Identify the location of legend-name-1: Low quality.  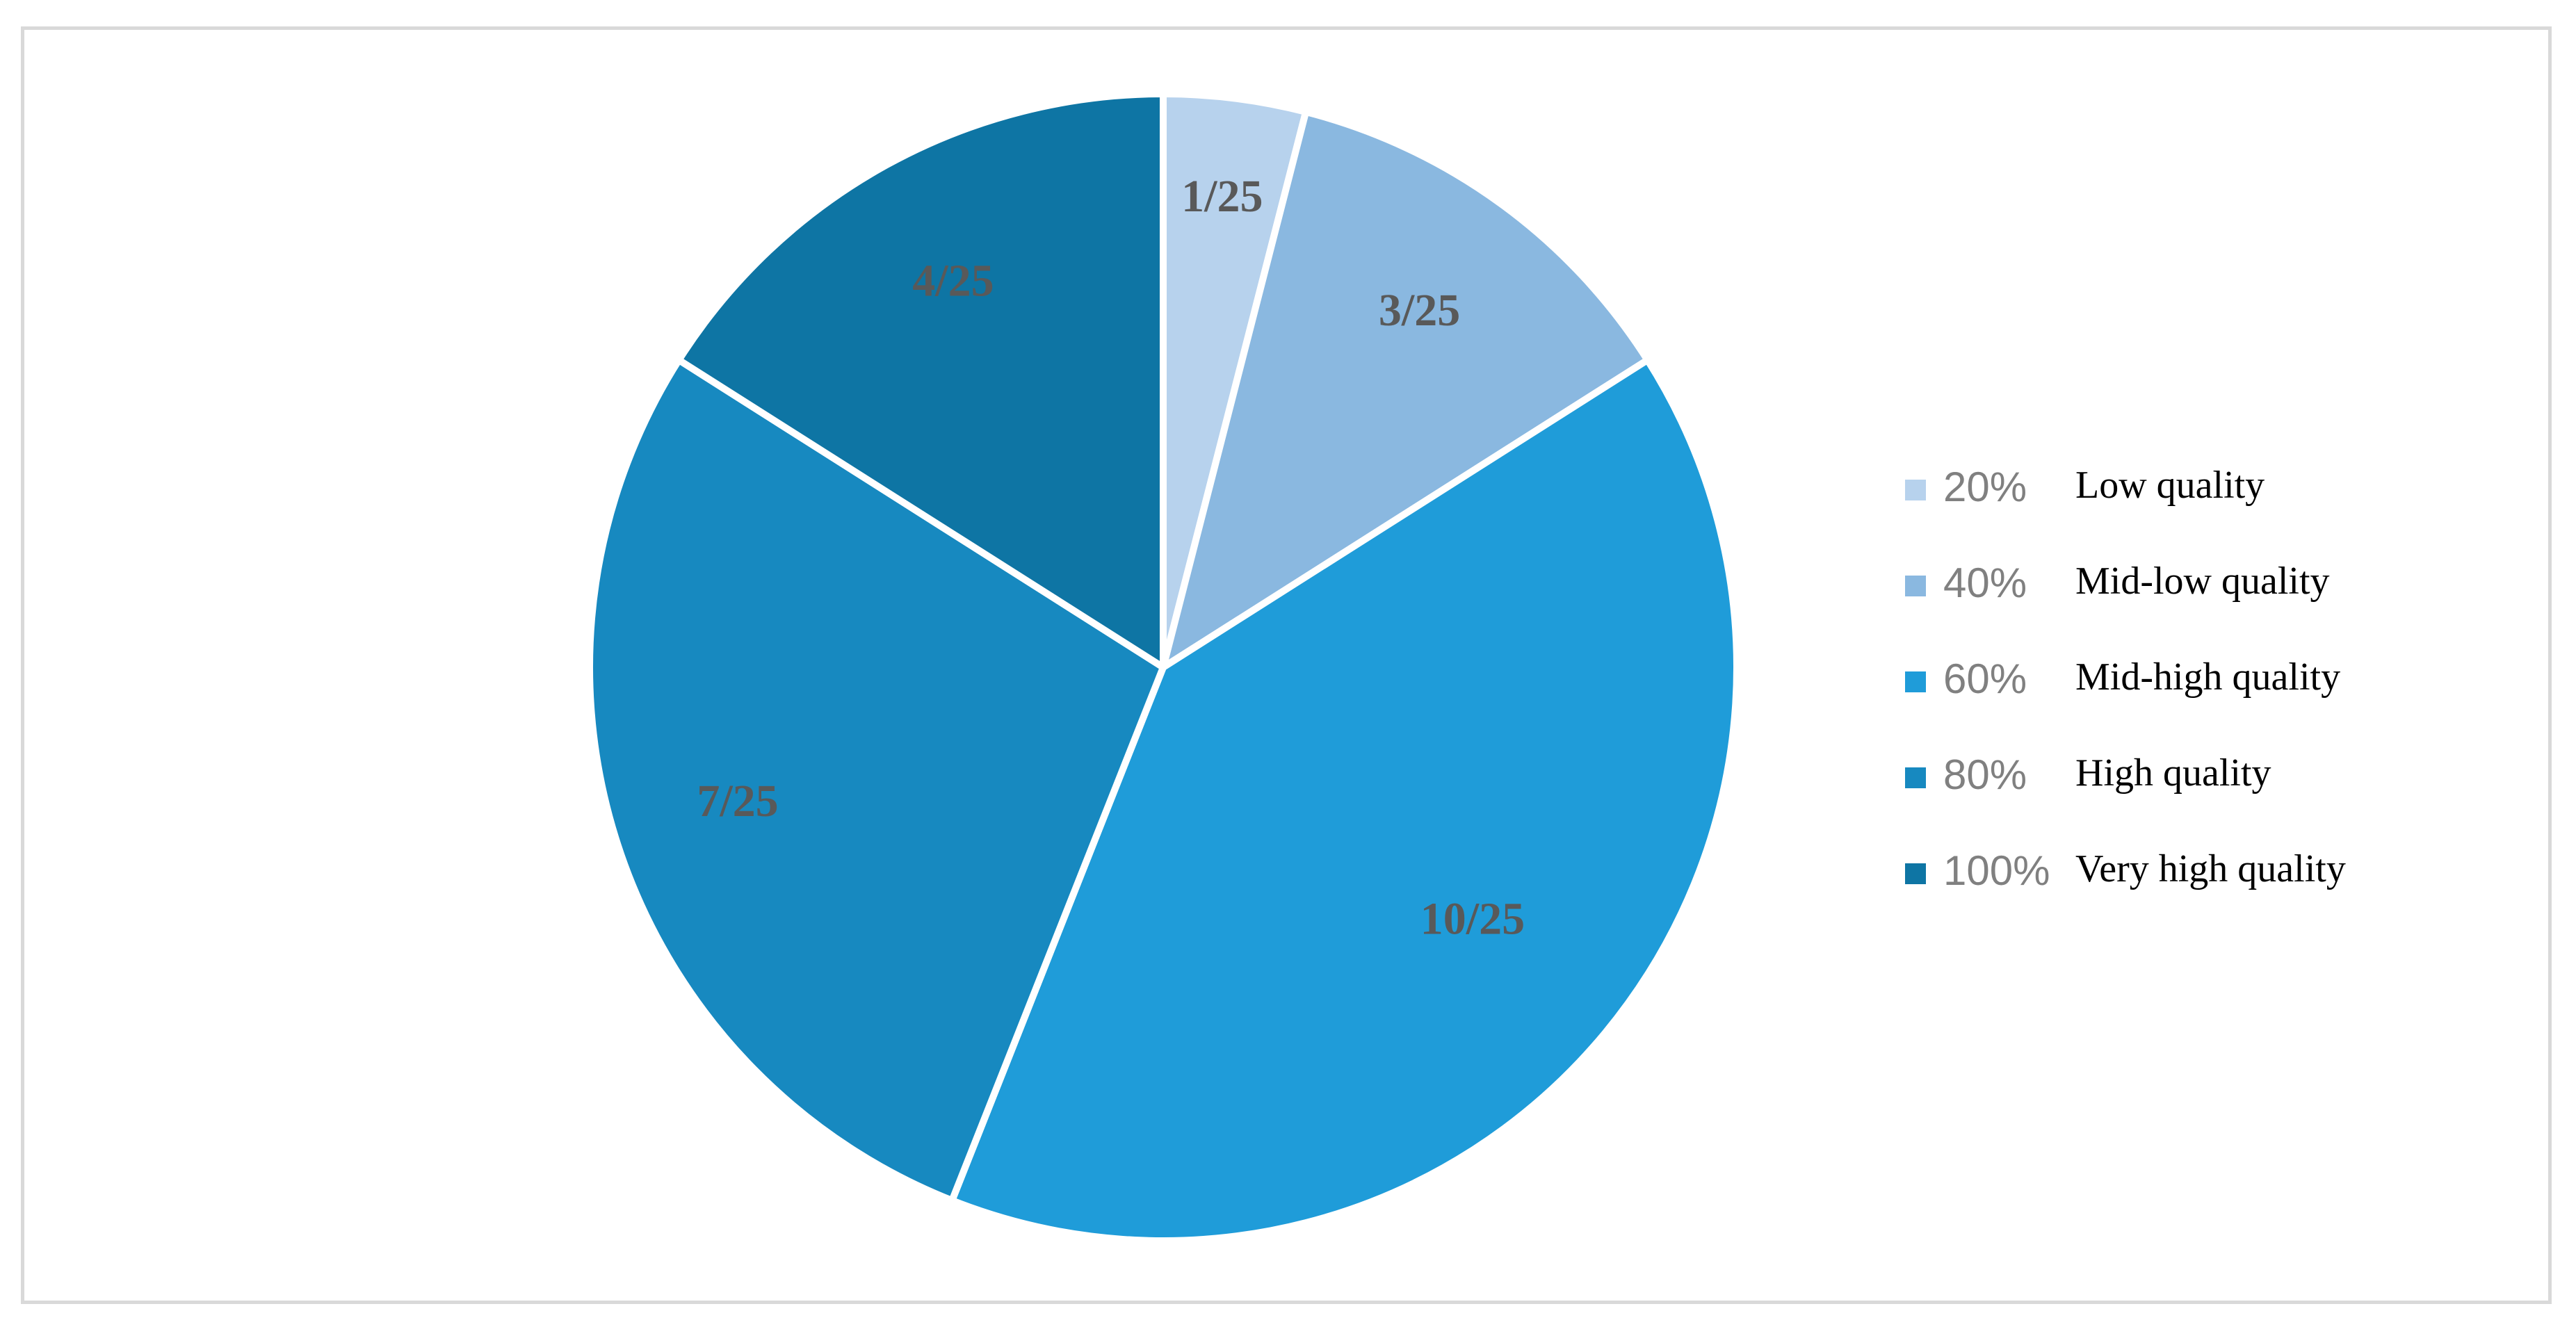
(2170, 485).